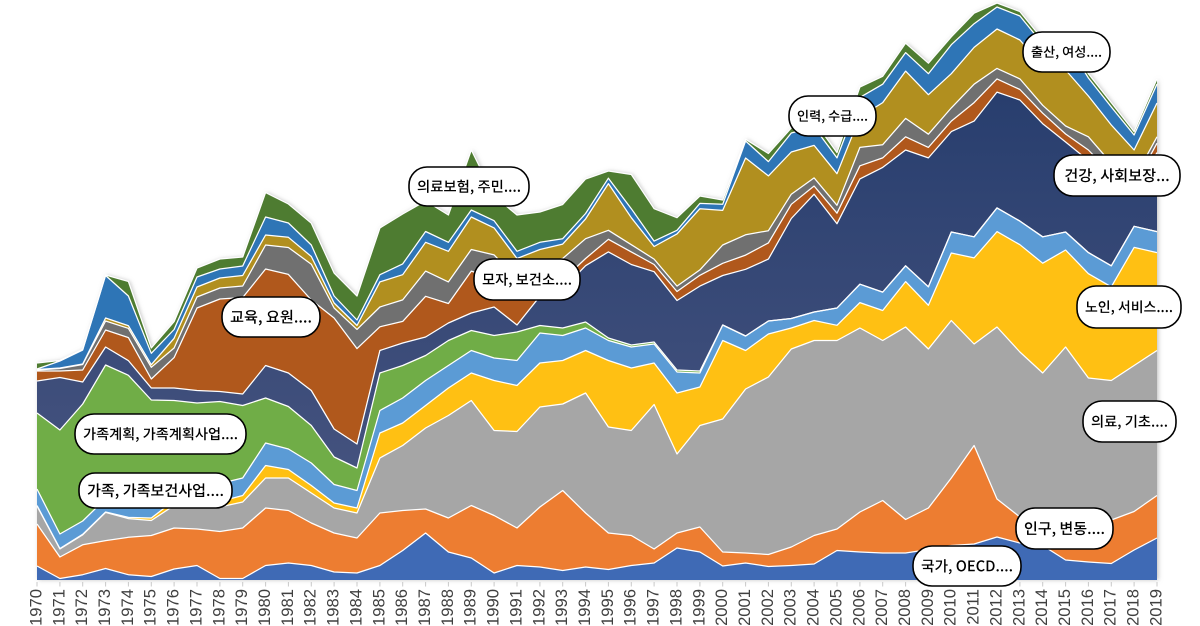 This screenshot has width=1200, height=626. What do you see at coordinates (630, 607) in the screenshot?
I see `svg-text: 1996` at bounding box center [630, 607].